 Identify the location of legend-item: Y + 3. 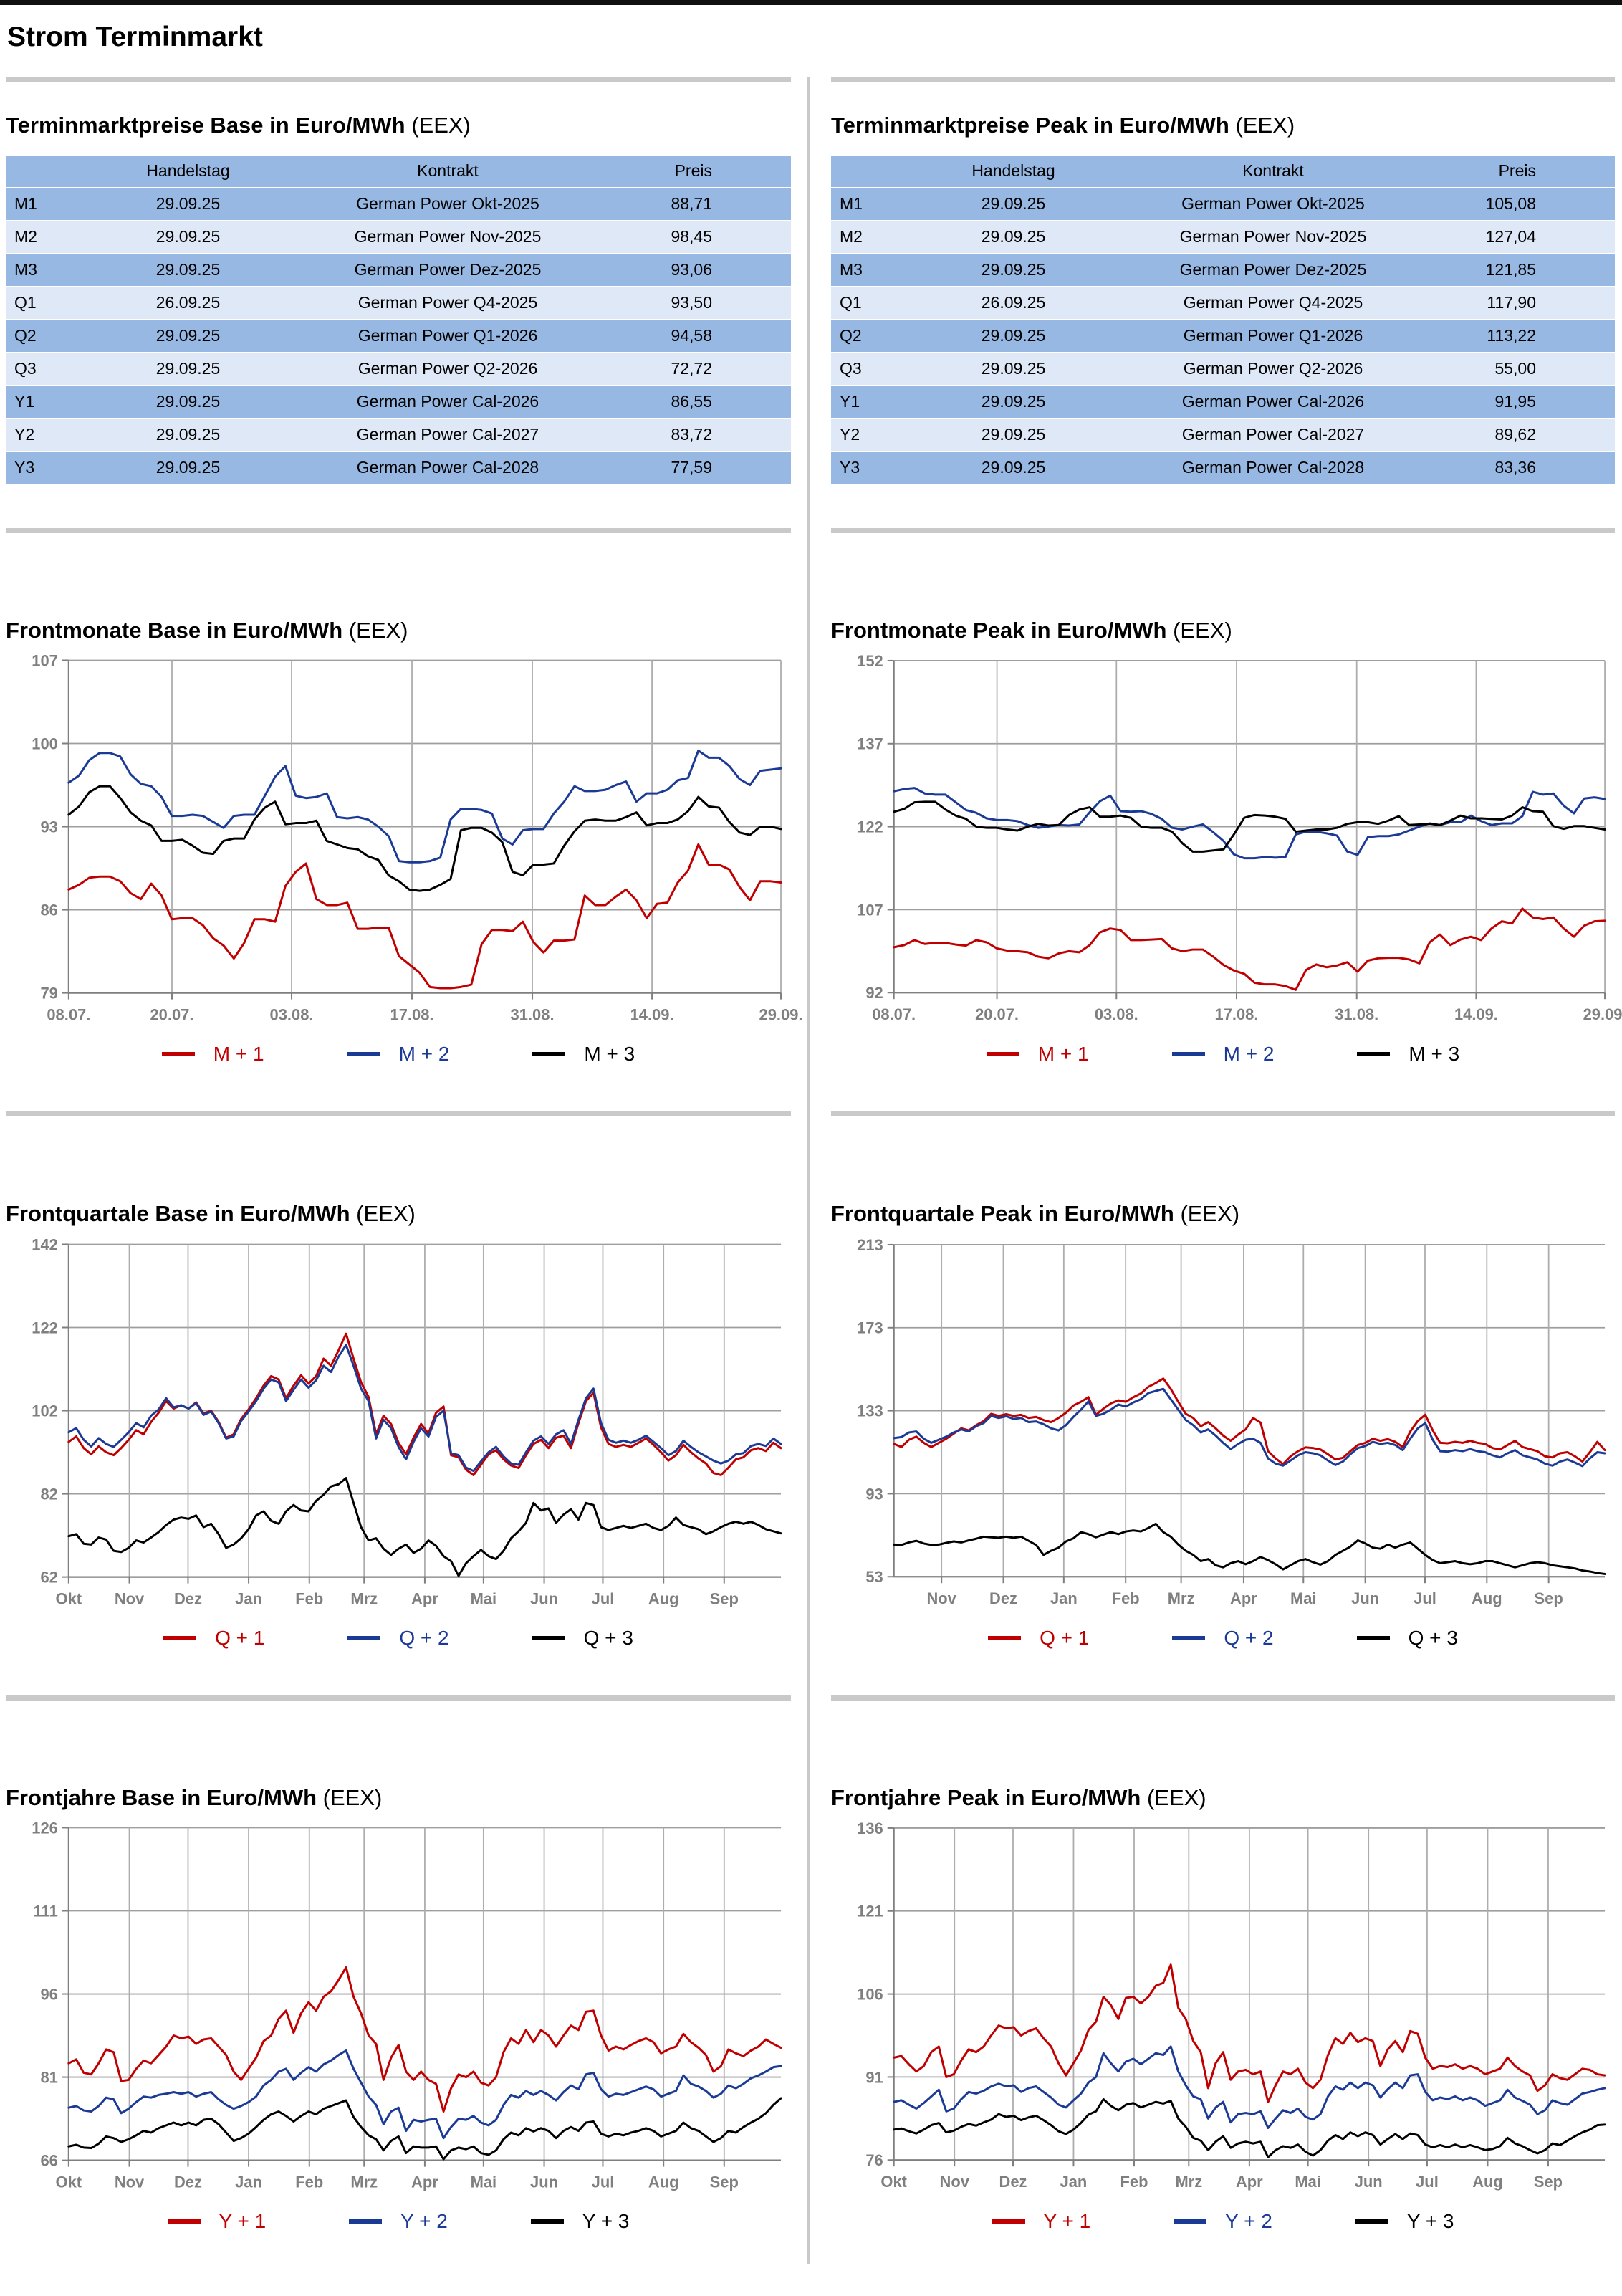
(1404, 2221).